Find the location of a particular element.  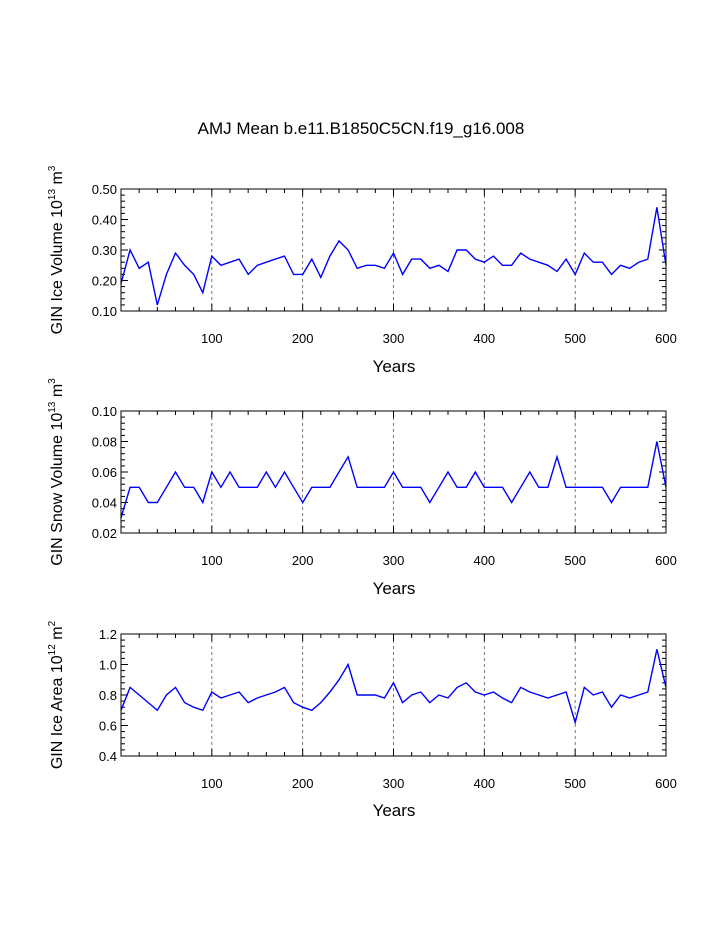

y-tick-label: 0.8 is located at coordinates (108, 695).